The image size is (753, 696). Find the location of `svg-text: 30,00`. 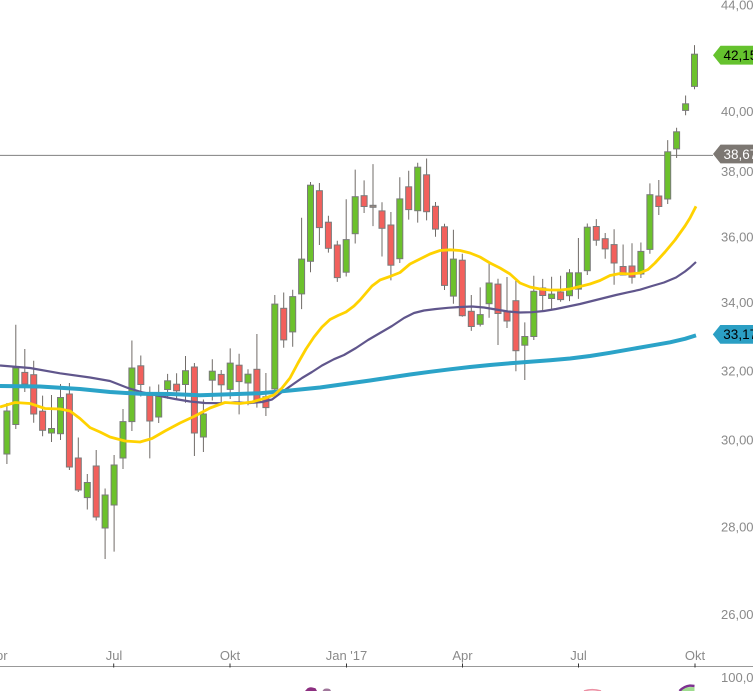

svg-text: 30,00 is located at coordinates (737, 440).